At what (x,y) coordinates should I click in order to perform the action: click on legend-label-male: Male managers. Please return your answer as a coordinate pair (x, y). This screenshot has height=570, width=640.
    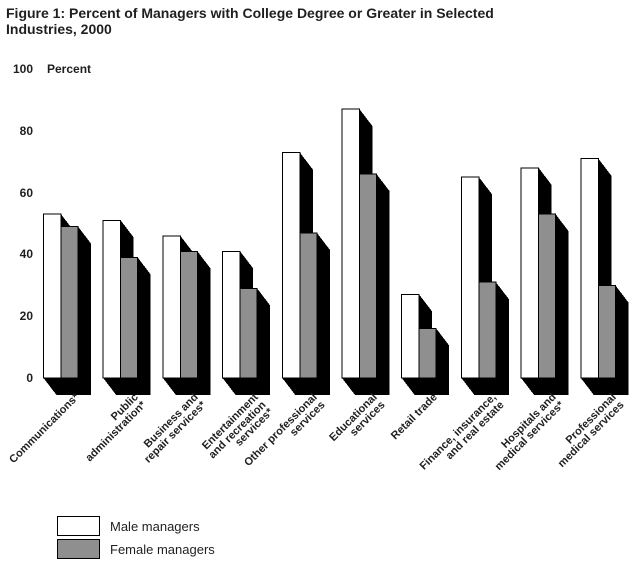
    Looking at the image, I should click on (155, 526).